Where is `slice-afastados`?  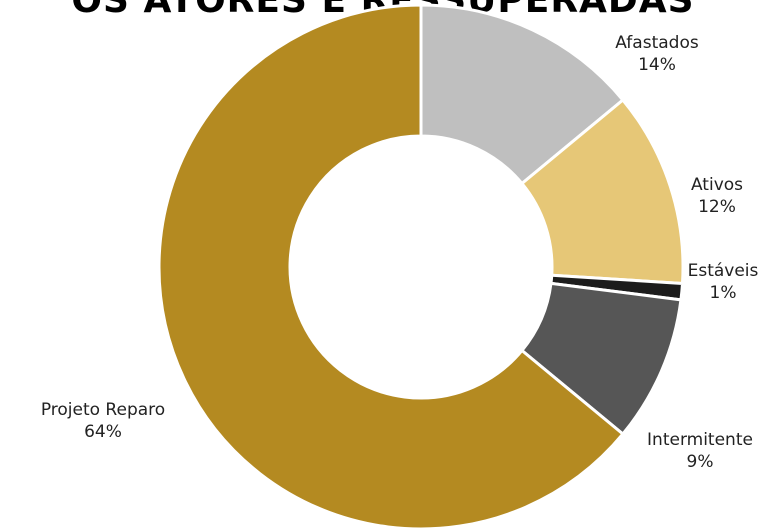
slice-afastados is located at coordinates (522, 94).